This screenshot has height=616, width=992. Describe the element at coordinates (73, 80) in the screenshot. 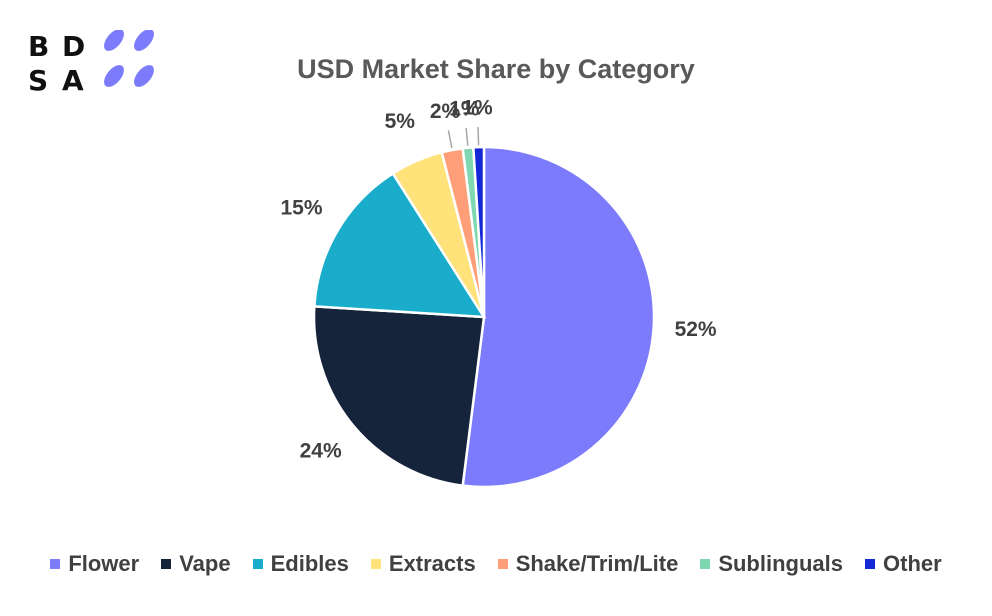

I see `logo-letter: A` at that location.